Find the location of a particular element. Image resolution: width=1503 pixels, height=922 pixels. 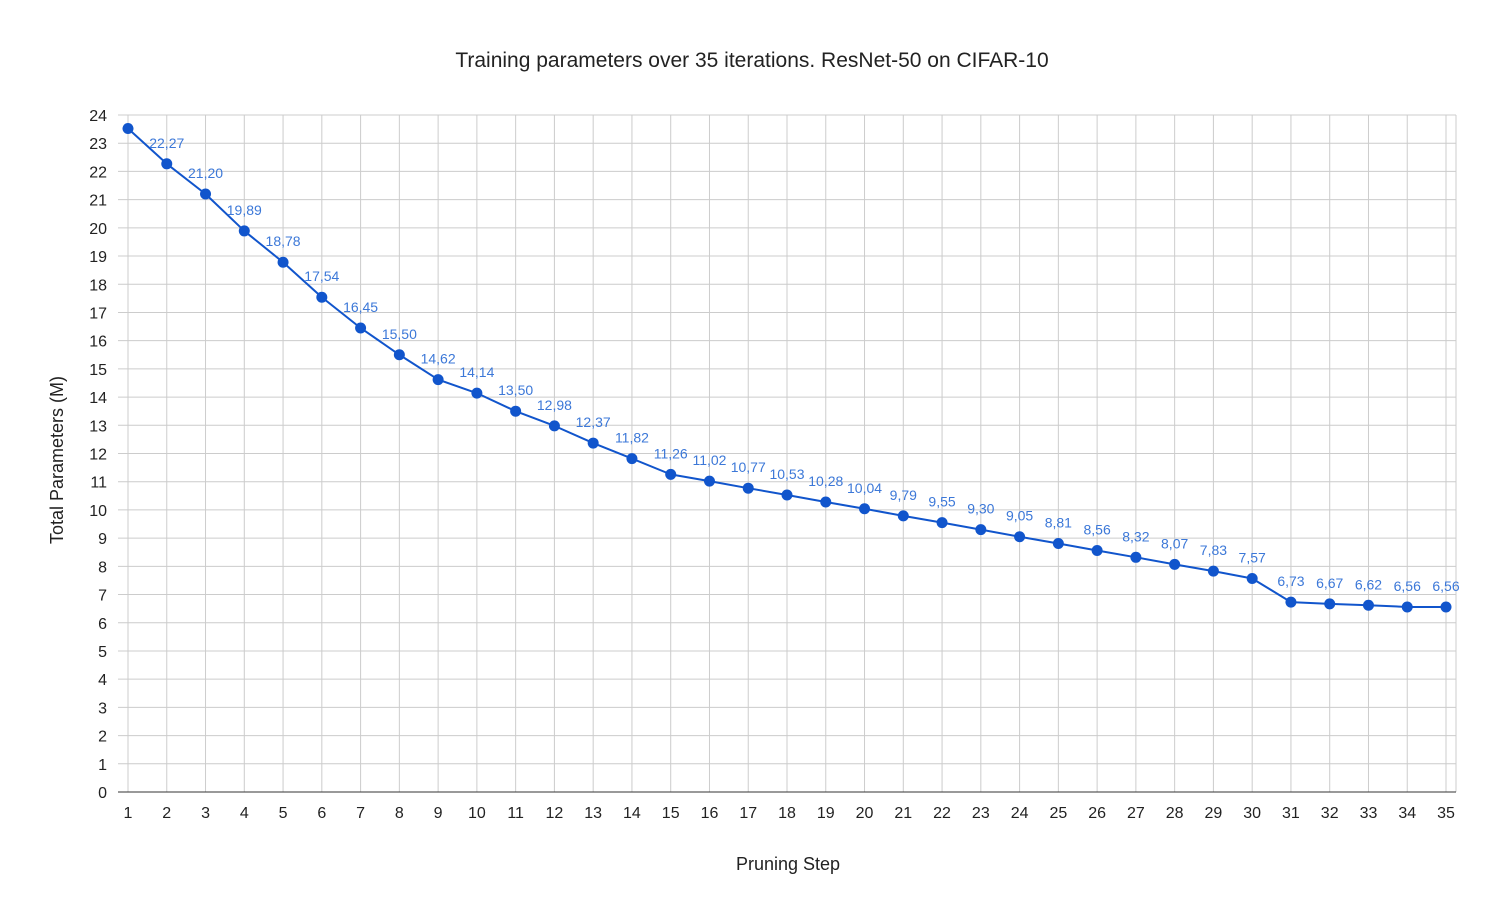

data-label: 10,04 is located at coordinates (864, 488).